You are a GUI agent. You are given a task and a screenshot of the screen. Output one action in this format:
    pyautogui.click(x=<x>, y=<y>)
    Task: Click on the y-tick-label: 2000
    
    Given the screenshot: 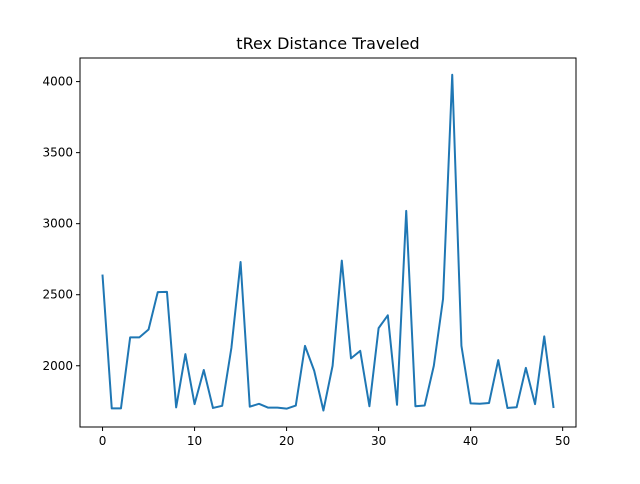 What is the action you would take?
    pyautogui.click(x=57, y=366)
    